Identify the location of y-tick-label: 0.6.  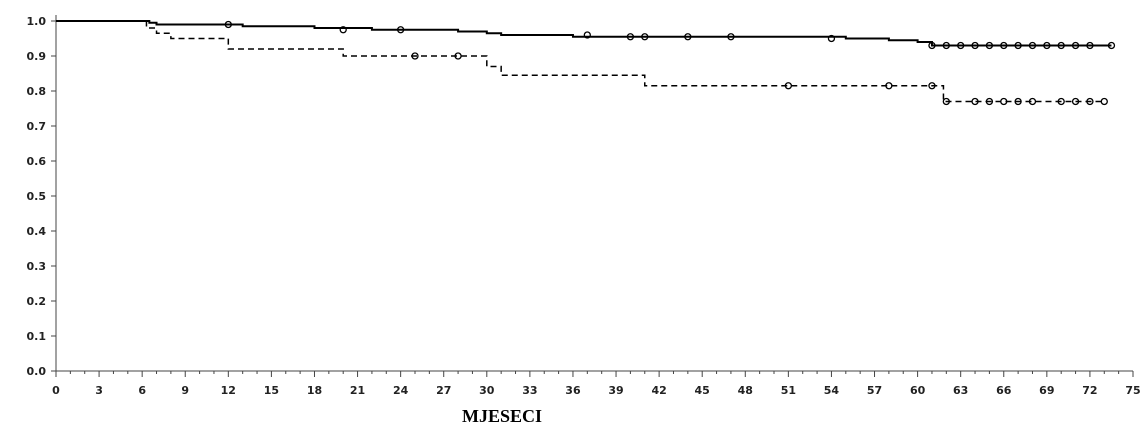
(37, 161).